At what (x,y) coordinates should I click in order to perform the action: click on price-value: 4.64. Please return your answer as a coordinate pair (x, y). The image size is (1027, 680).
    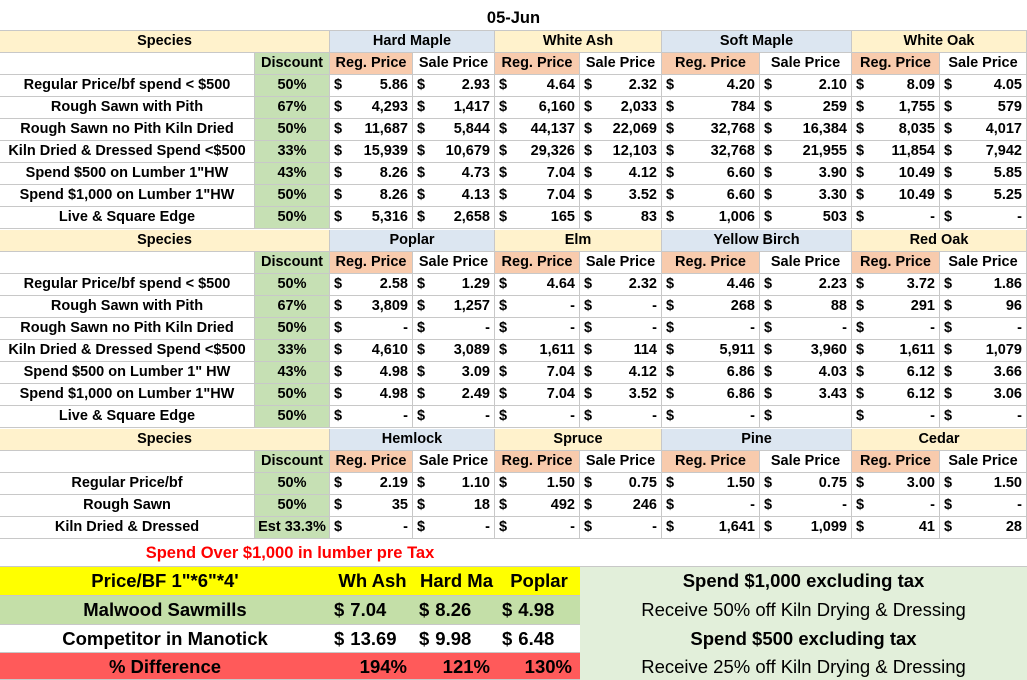
    Looking at the image, I should click on (560, 284).